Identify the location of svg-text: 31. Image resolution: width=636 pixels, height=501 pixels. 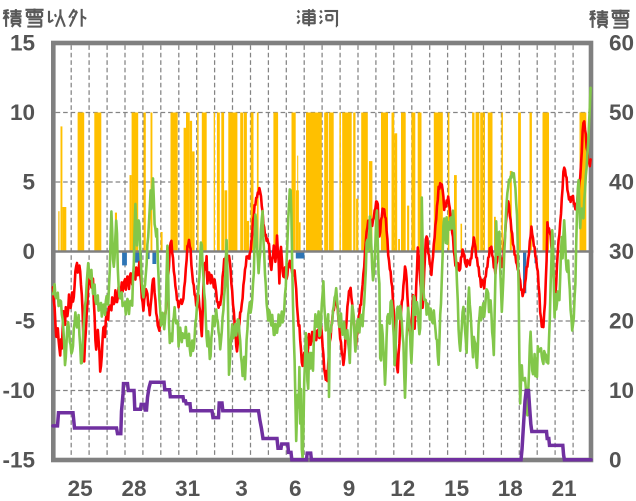
(187, 488).